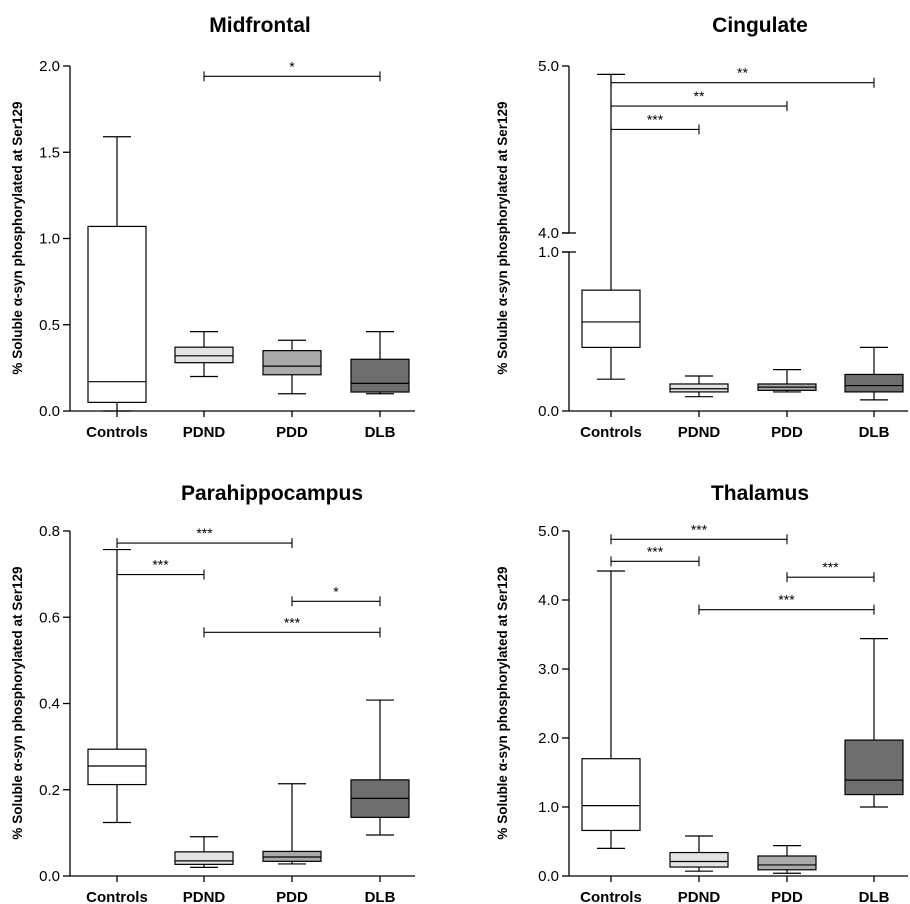 Image resolution: width=910 pixels, height=904 pixels. Describe the element at coordinates (548, 669) in the screenshot. I see `y-tick-label: 3.0` at that location.